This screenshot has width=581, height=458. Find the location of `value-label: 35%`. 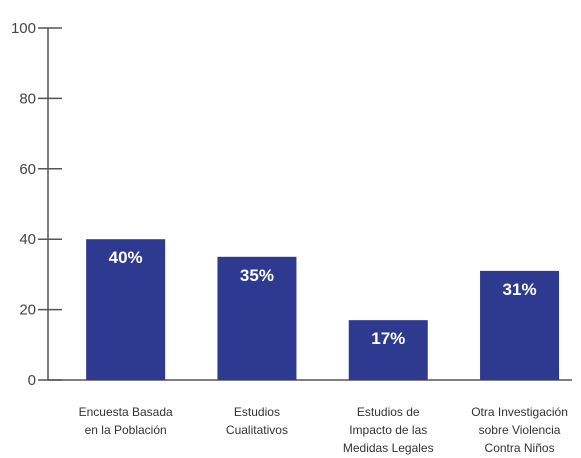

value-label: 35% is located at coordinates (257, 275).